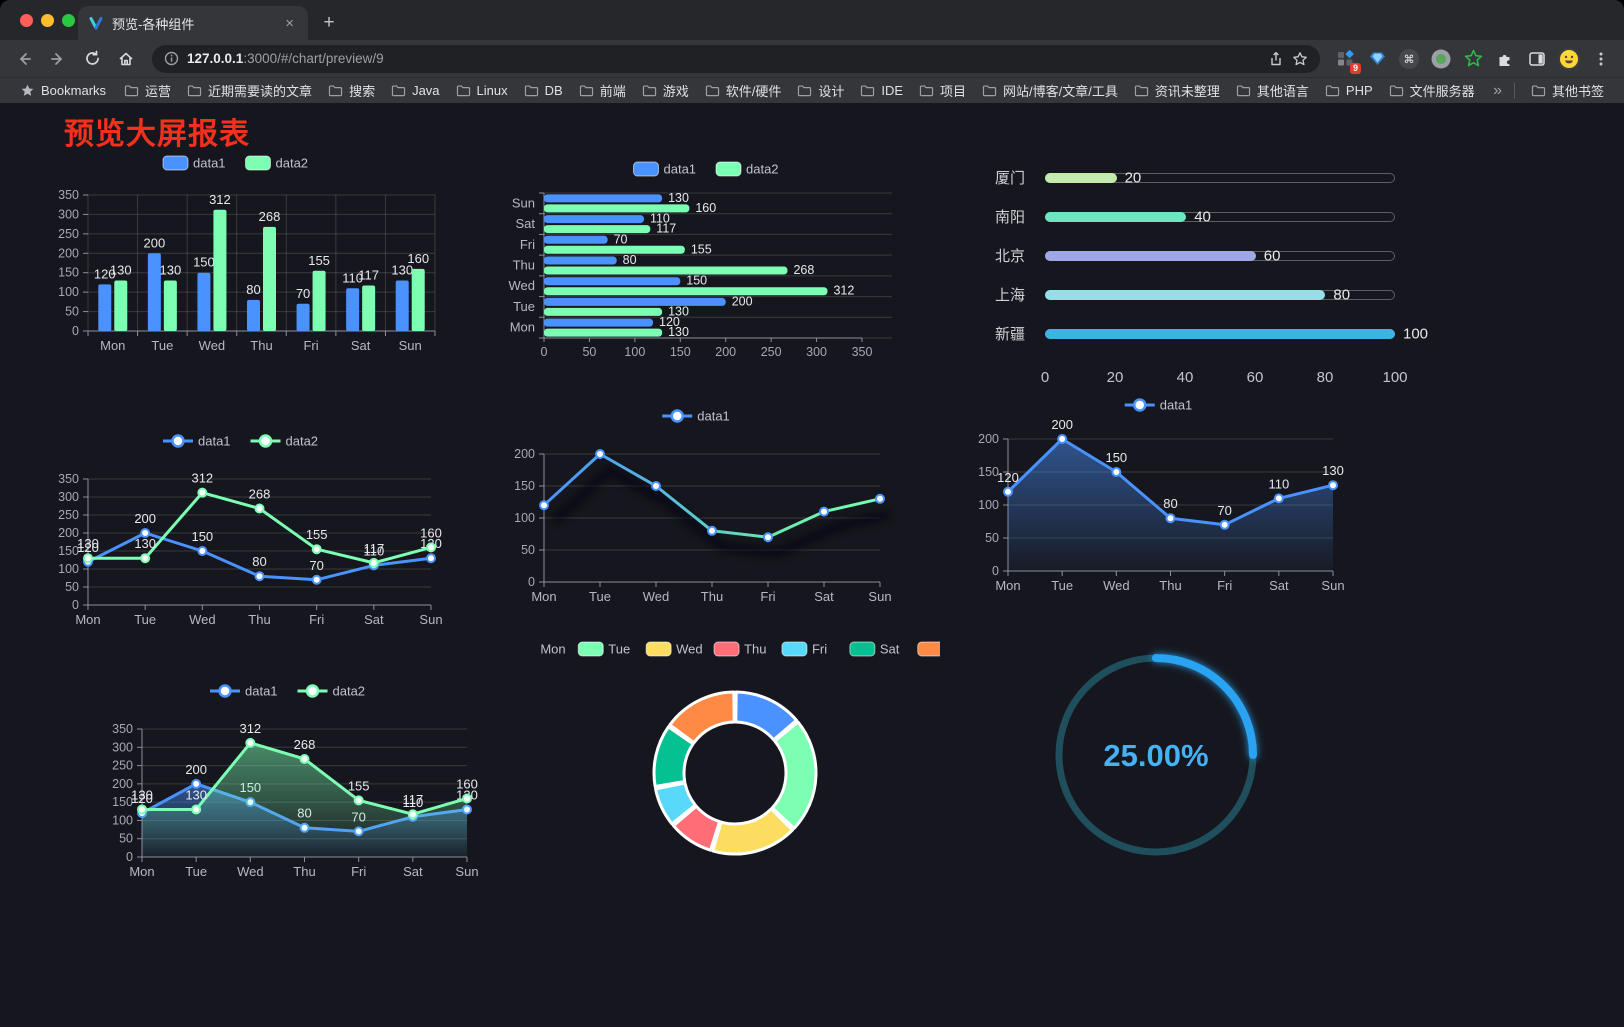 The width and height of the screenshot is (1624, 1027). I want to click on command-extension-icon: ⌘, so click(1409, 59).